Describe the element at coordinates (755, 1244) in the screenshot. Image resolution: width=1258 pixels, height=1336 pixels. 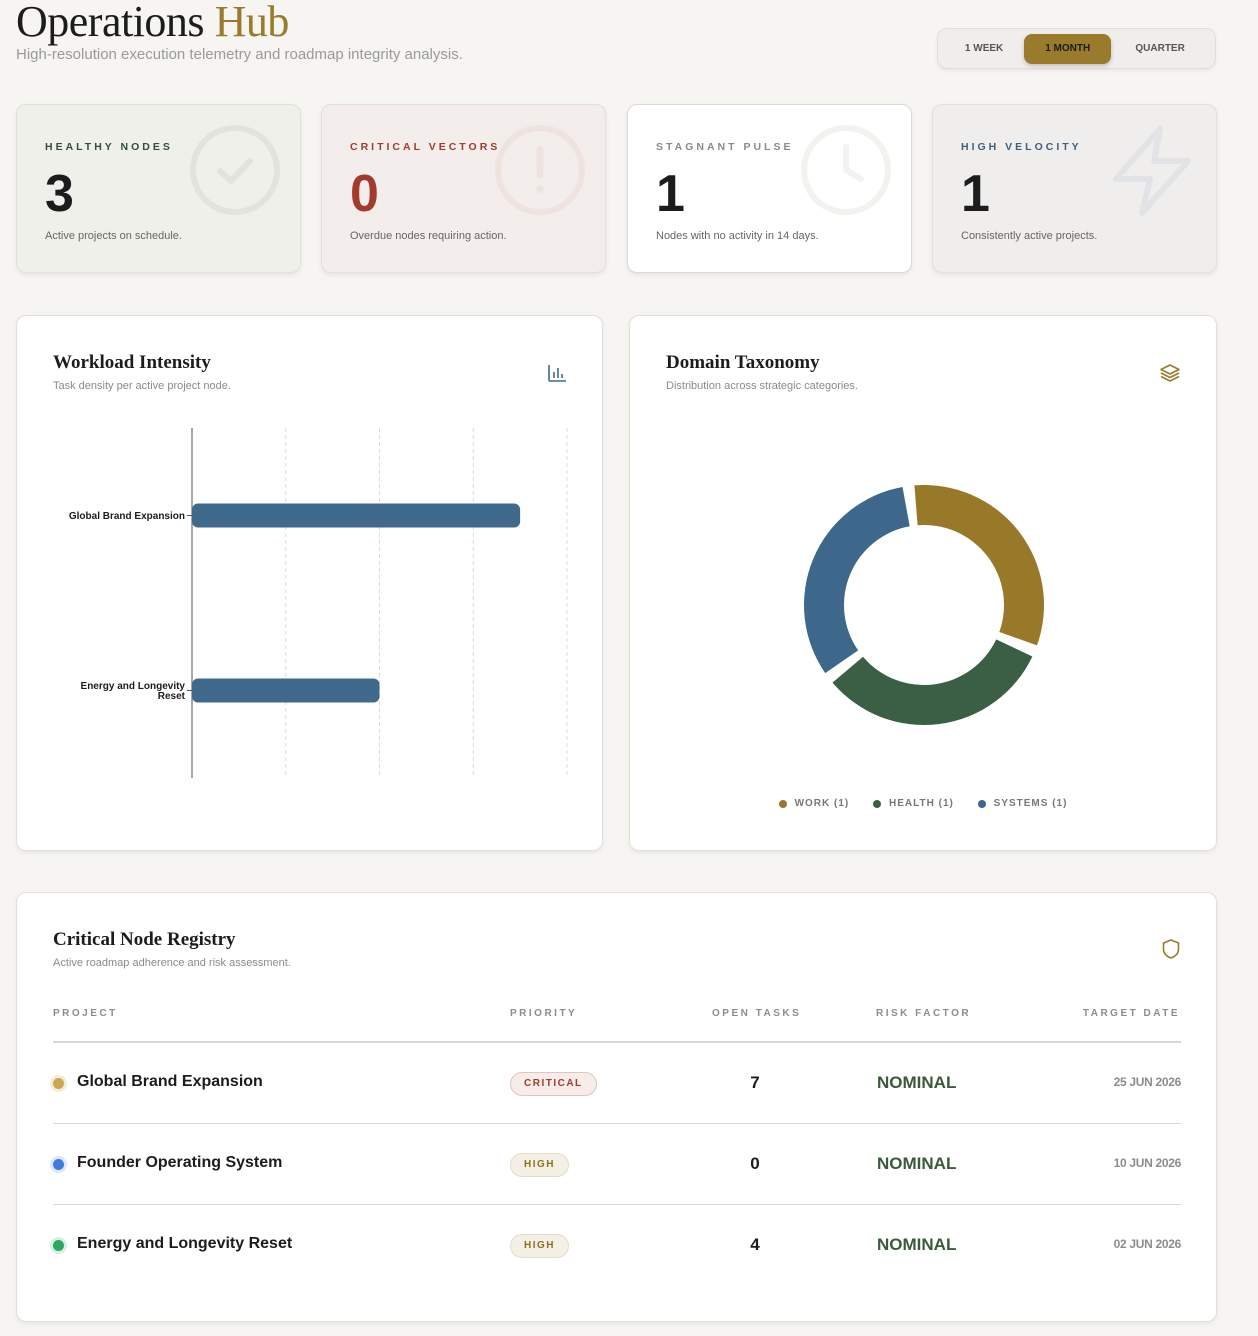
I see `open-tasks-count: 4` at that location.